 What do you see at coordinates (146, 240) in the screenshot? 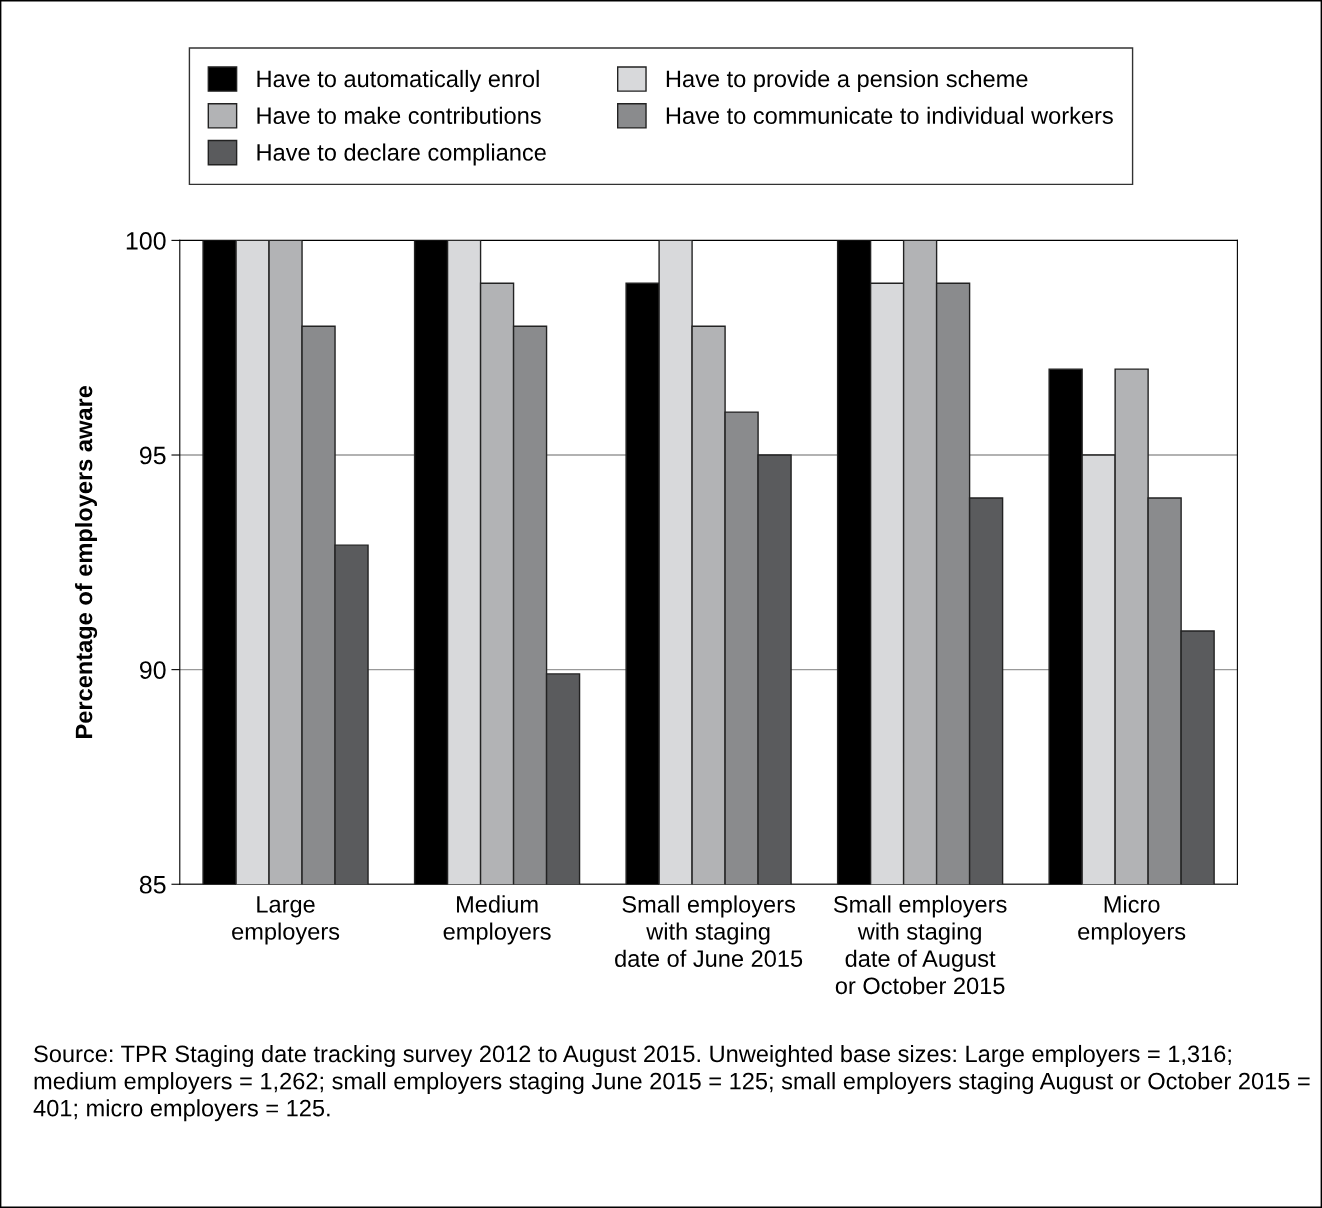
I see `y-tick-label: 100` at bounding box center [146, 240].